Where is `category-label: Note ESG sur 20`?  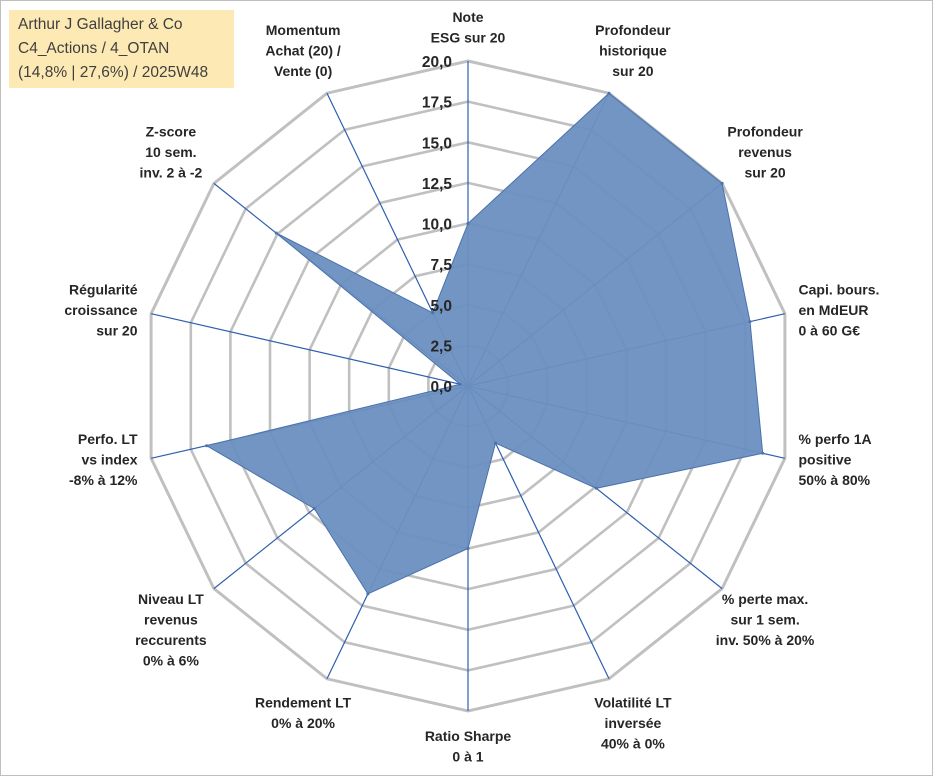
category-label: Note ESG sur 20 is located at coordinates (468, 27).